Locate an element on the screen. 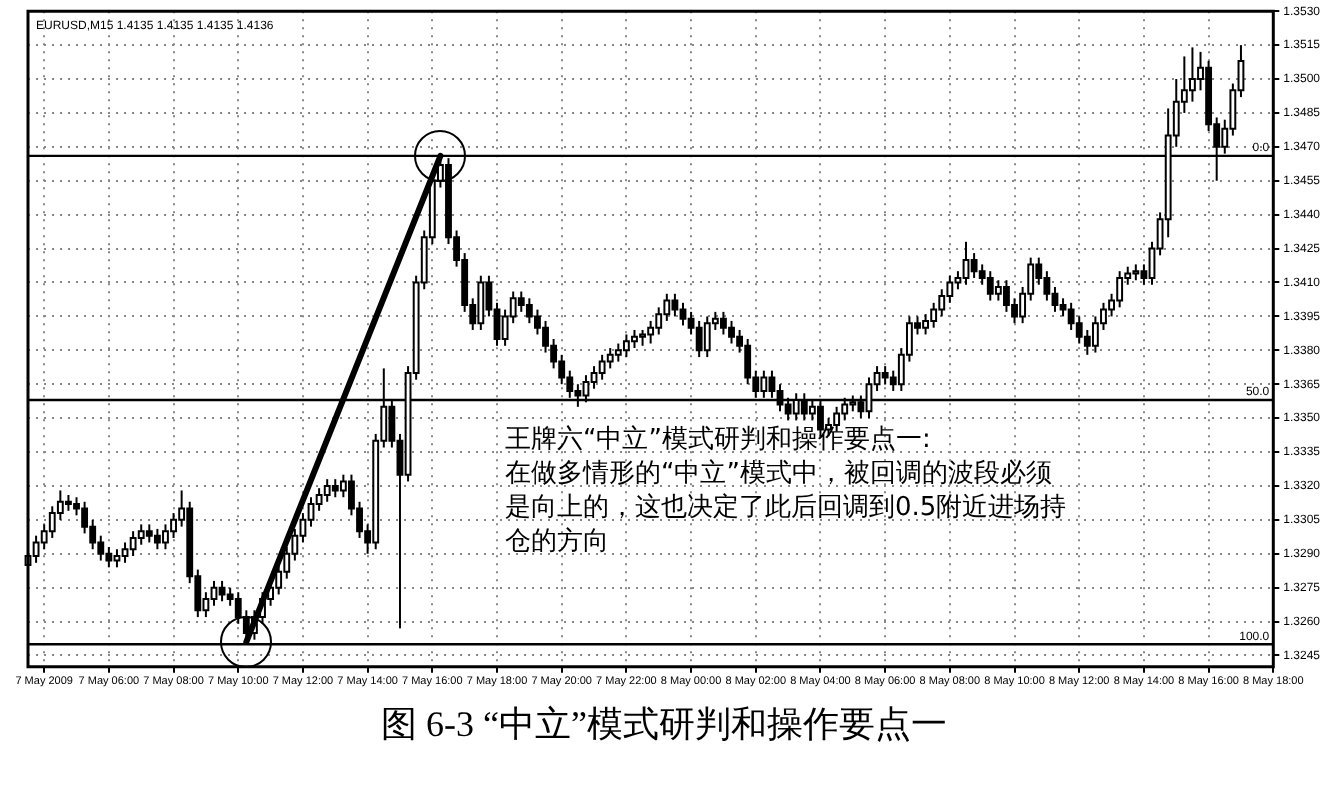 The width and height of the screenshot is (1328, 790). annotation: 在做多情形的“中立”模式中，被回调的波段必须是向上的，这也决定了此后回调到0.5附近进场持仓的方向 is located at coordinates (785, 507).